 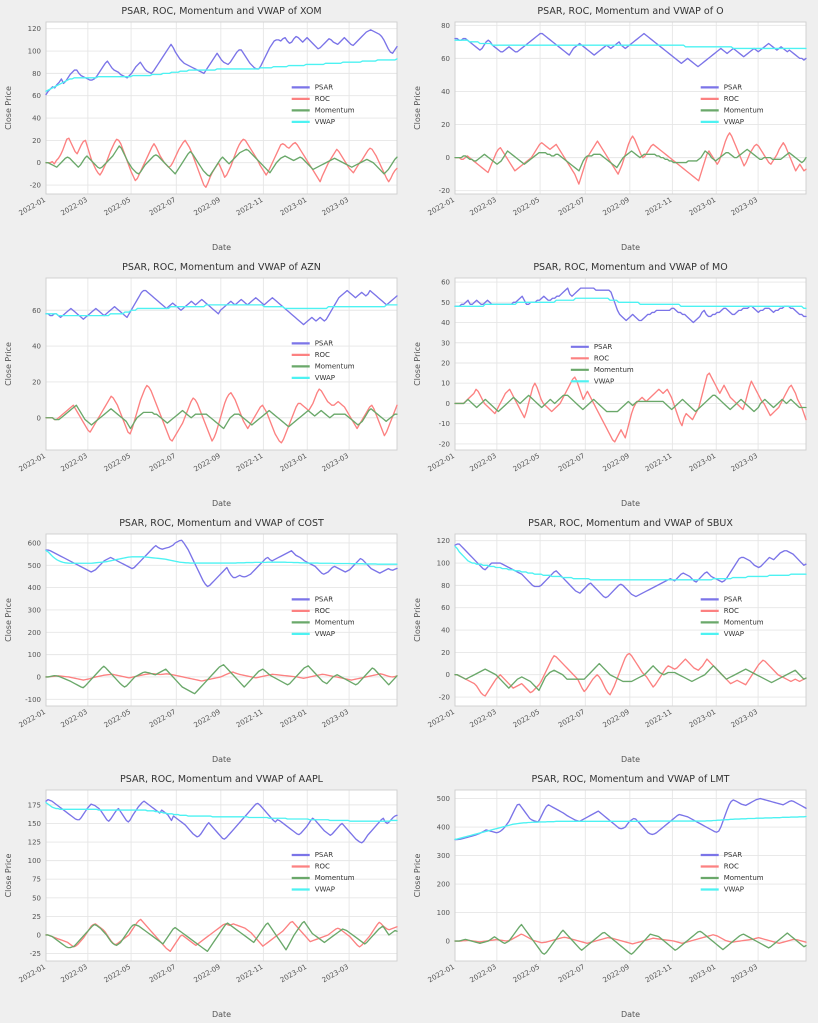 I want to click on y-tick-label: 200, so click(x=34, y=633).